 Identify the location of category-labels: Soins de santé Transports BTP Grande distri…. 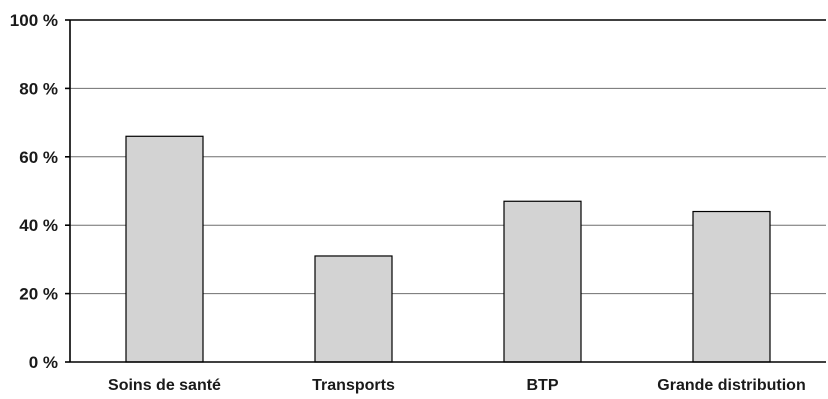
(457, 385).